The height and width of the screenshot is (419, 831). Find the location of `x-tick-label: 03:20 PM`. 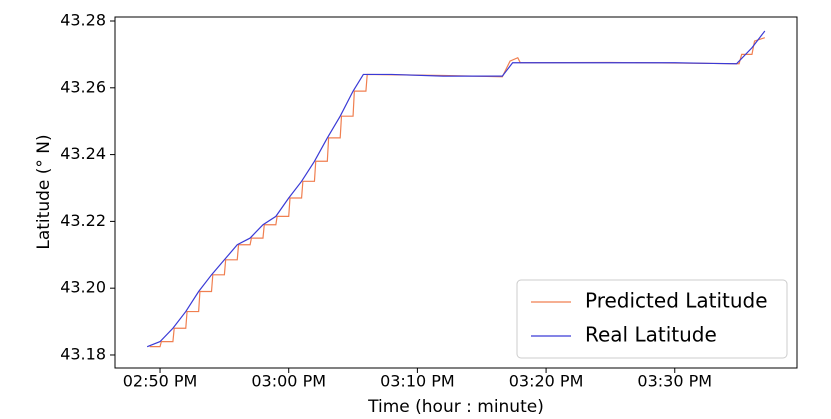

x-tick-label: 03:20 PM is located at coordinates (546, 381).